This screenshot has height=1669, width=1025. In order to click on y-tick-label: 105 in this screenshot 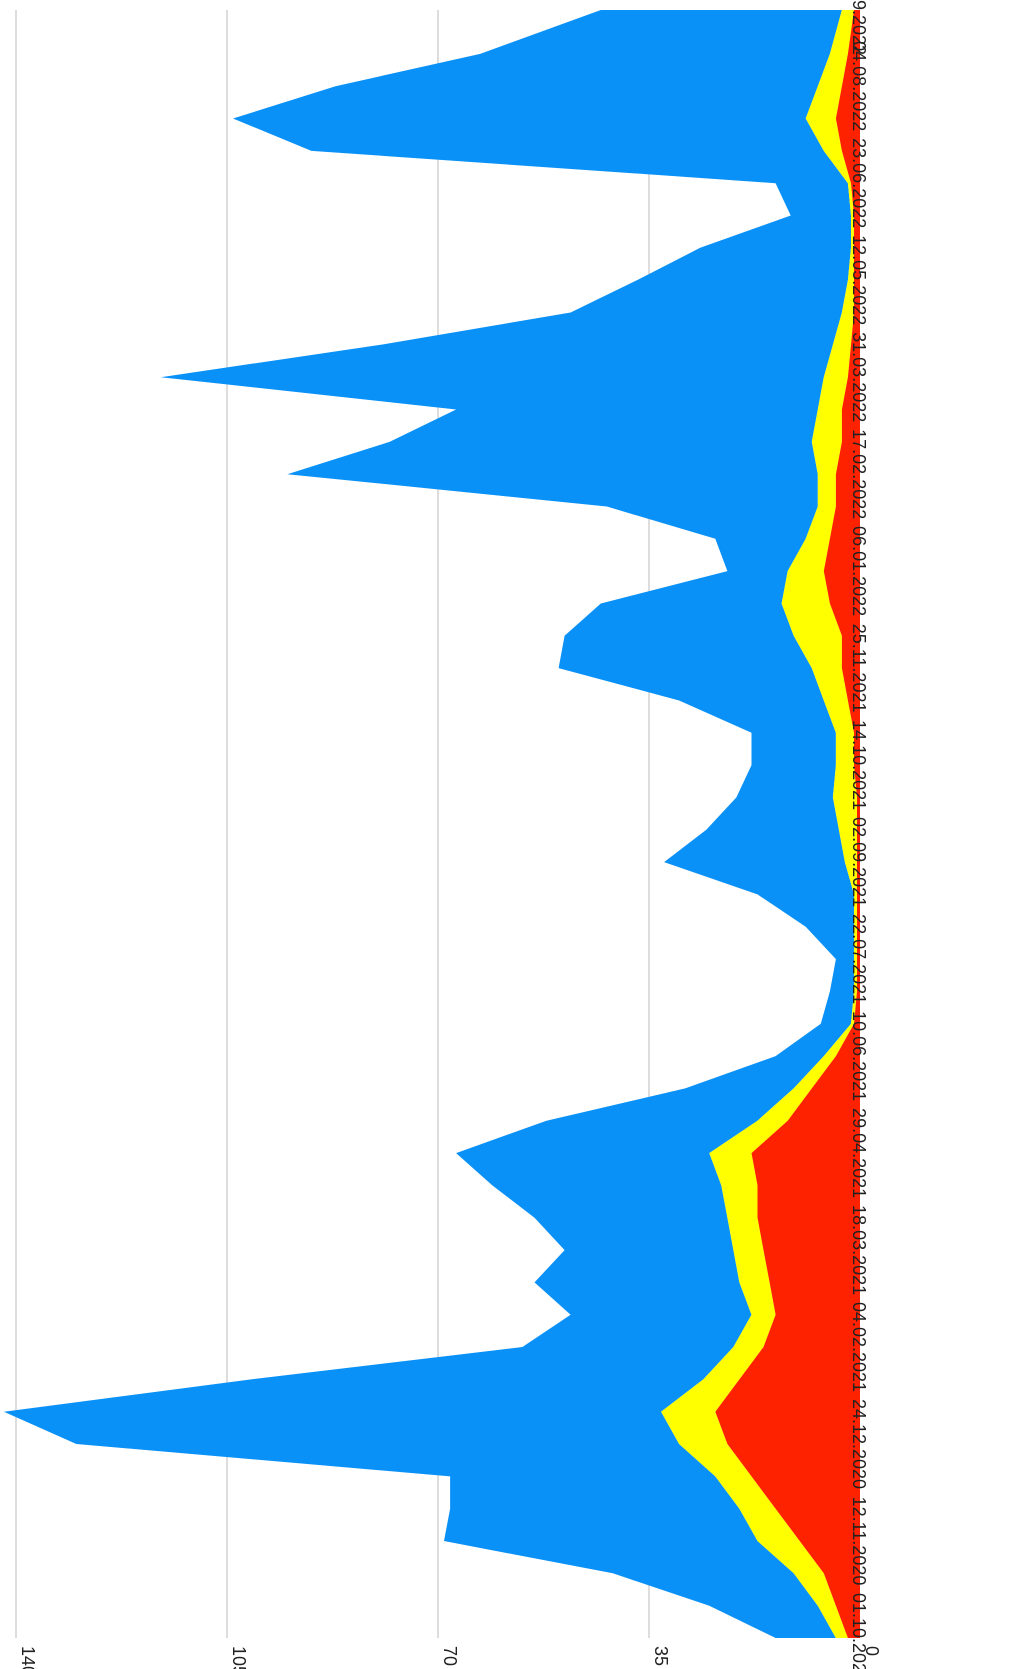, I will do `click(239, 1657)`.